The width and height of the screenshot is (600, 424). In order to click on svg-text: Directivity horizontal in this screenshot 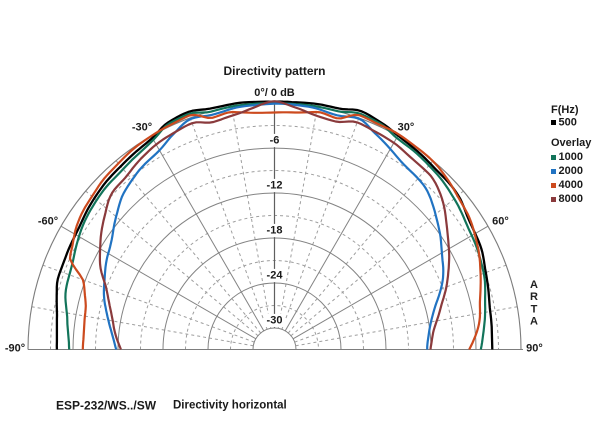, I will do `click(230, 406)`.